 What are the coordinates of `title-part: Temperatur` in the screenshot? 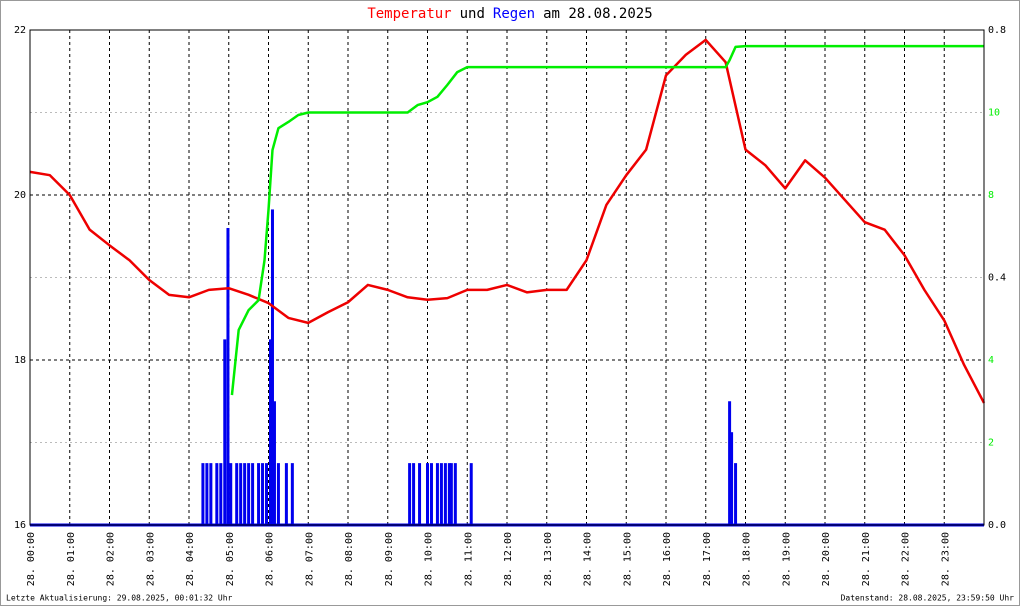 It's located at (409, 14).